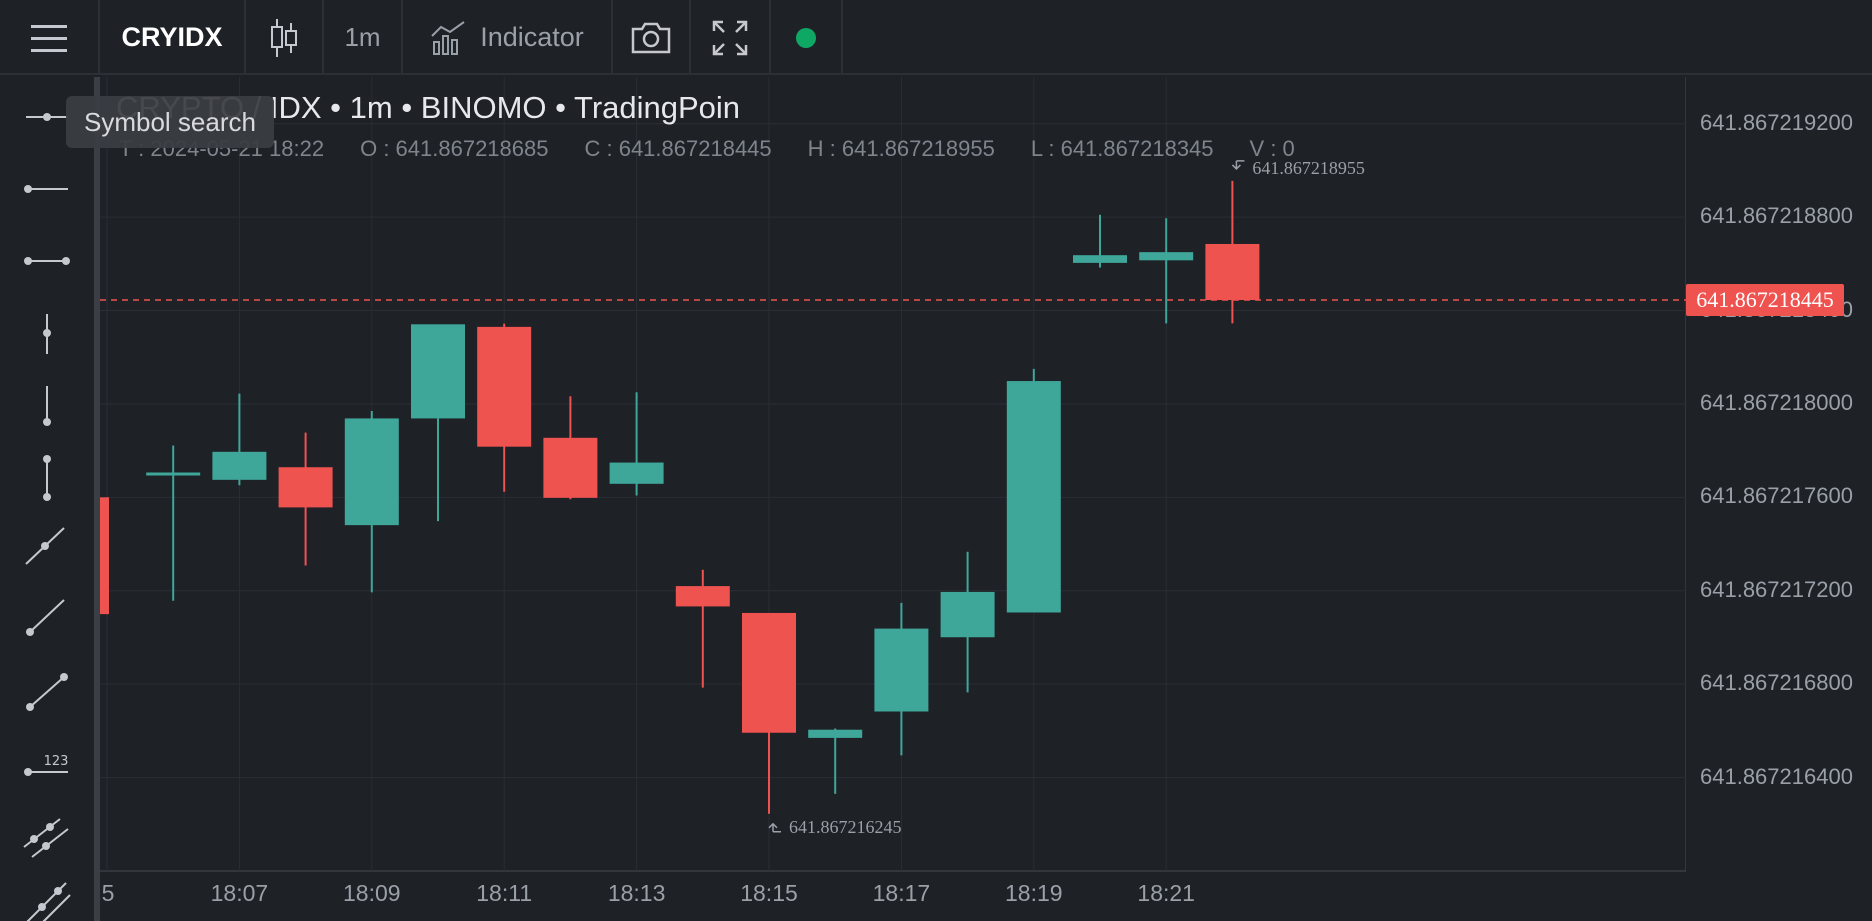  What do you see at coordinates (372, 893) in the screenshot?
I see `time-tick-label: 18:09` at bounding box center [372, 893].